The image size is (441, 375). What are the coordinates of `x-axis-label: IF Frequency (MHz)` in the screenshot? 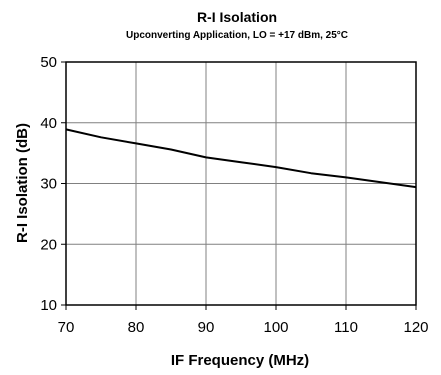 It's located at (240, 360).